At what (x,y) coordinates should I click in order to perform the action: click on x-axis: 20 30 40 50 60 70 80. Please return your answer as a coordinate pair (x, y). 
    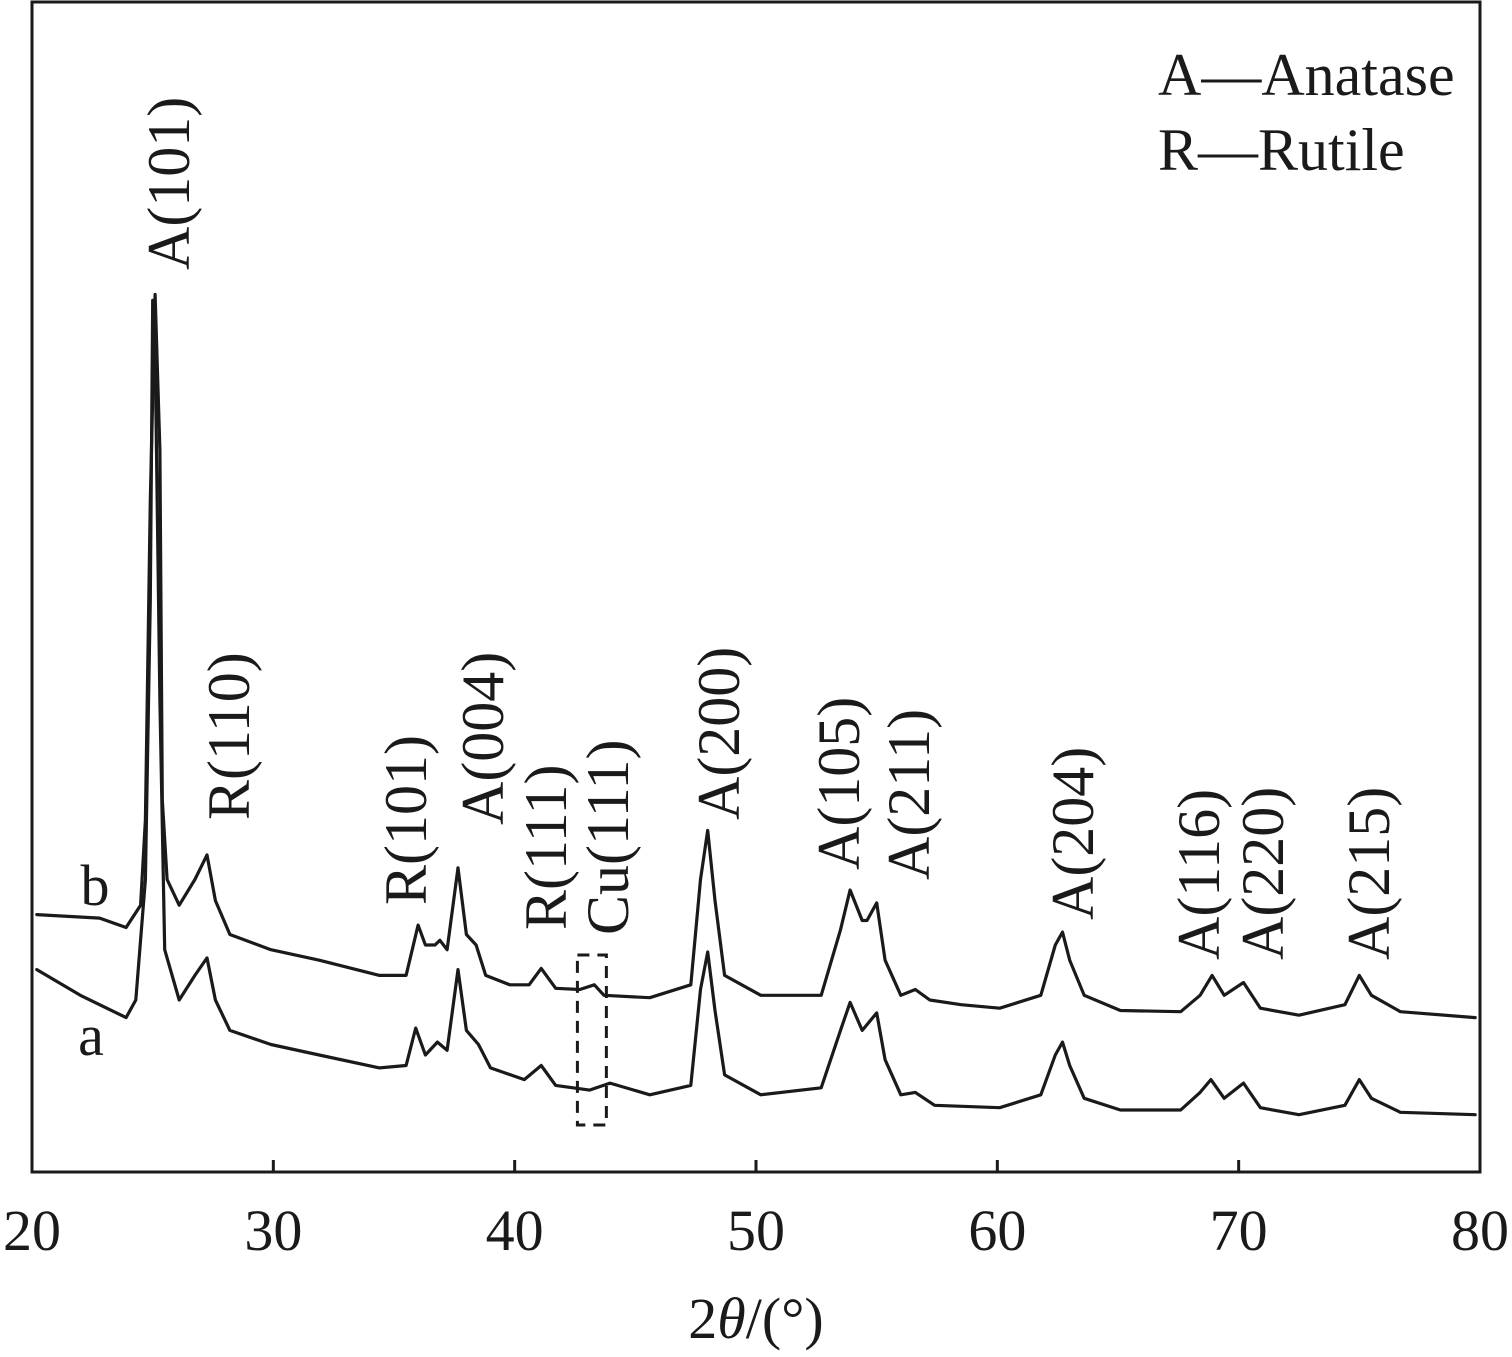
    Looking at the image, I should click on (756, 1211).